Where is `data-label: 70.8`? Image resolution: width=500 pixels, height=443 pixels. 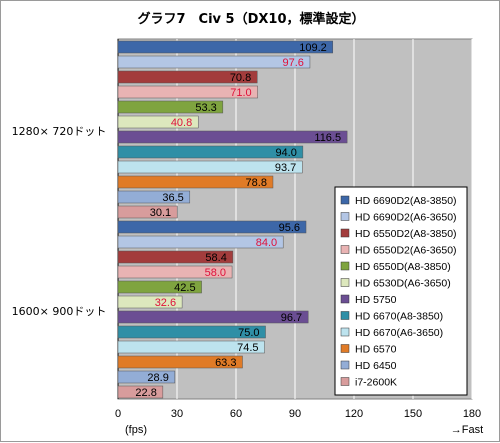
data-label: 70.8 is located at coordinates (240, 78).